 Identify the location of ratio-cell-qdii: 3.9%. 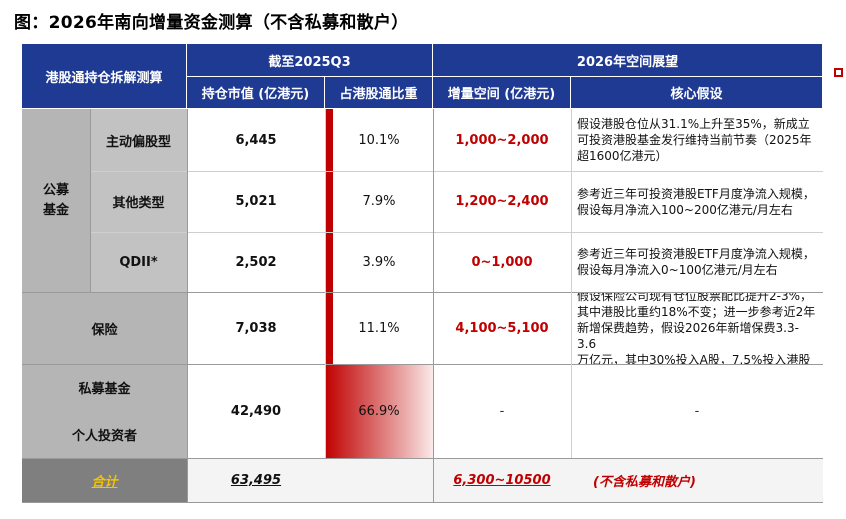
(379, 262).